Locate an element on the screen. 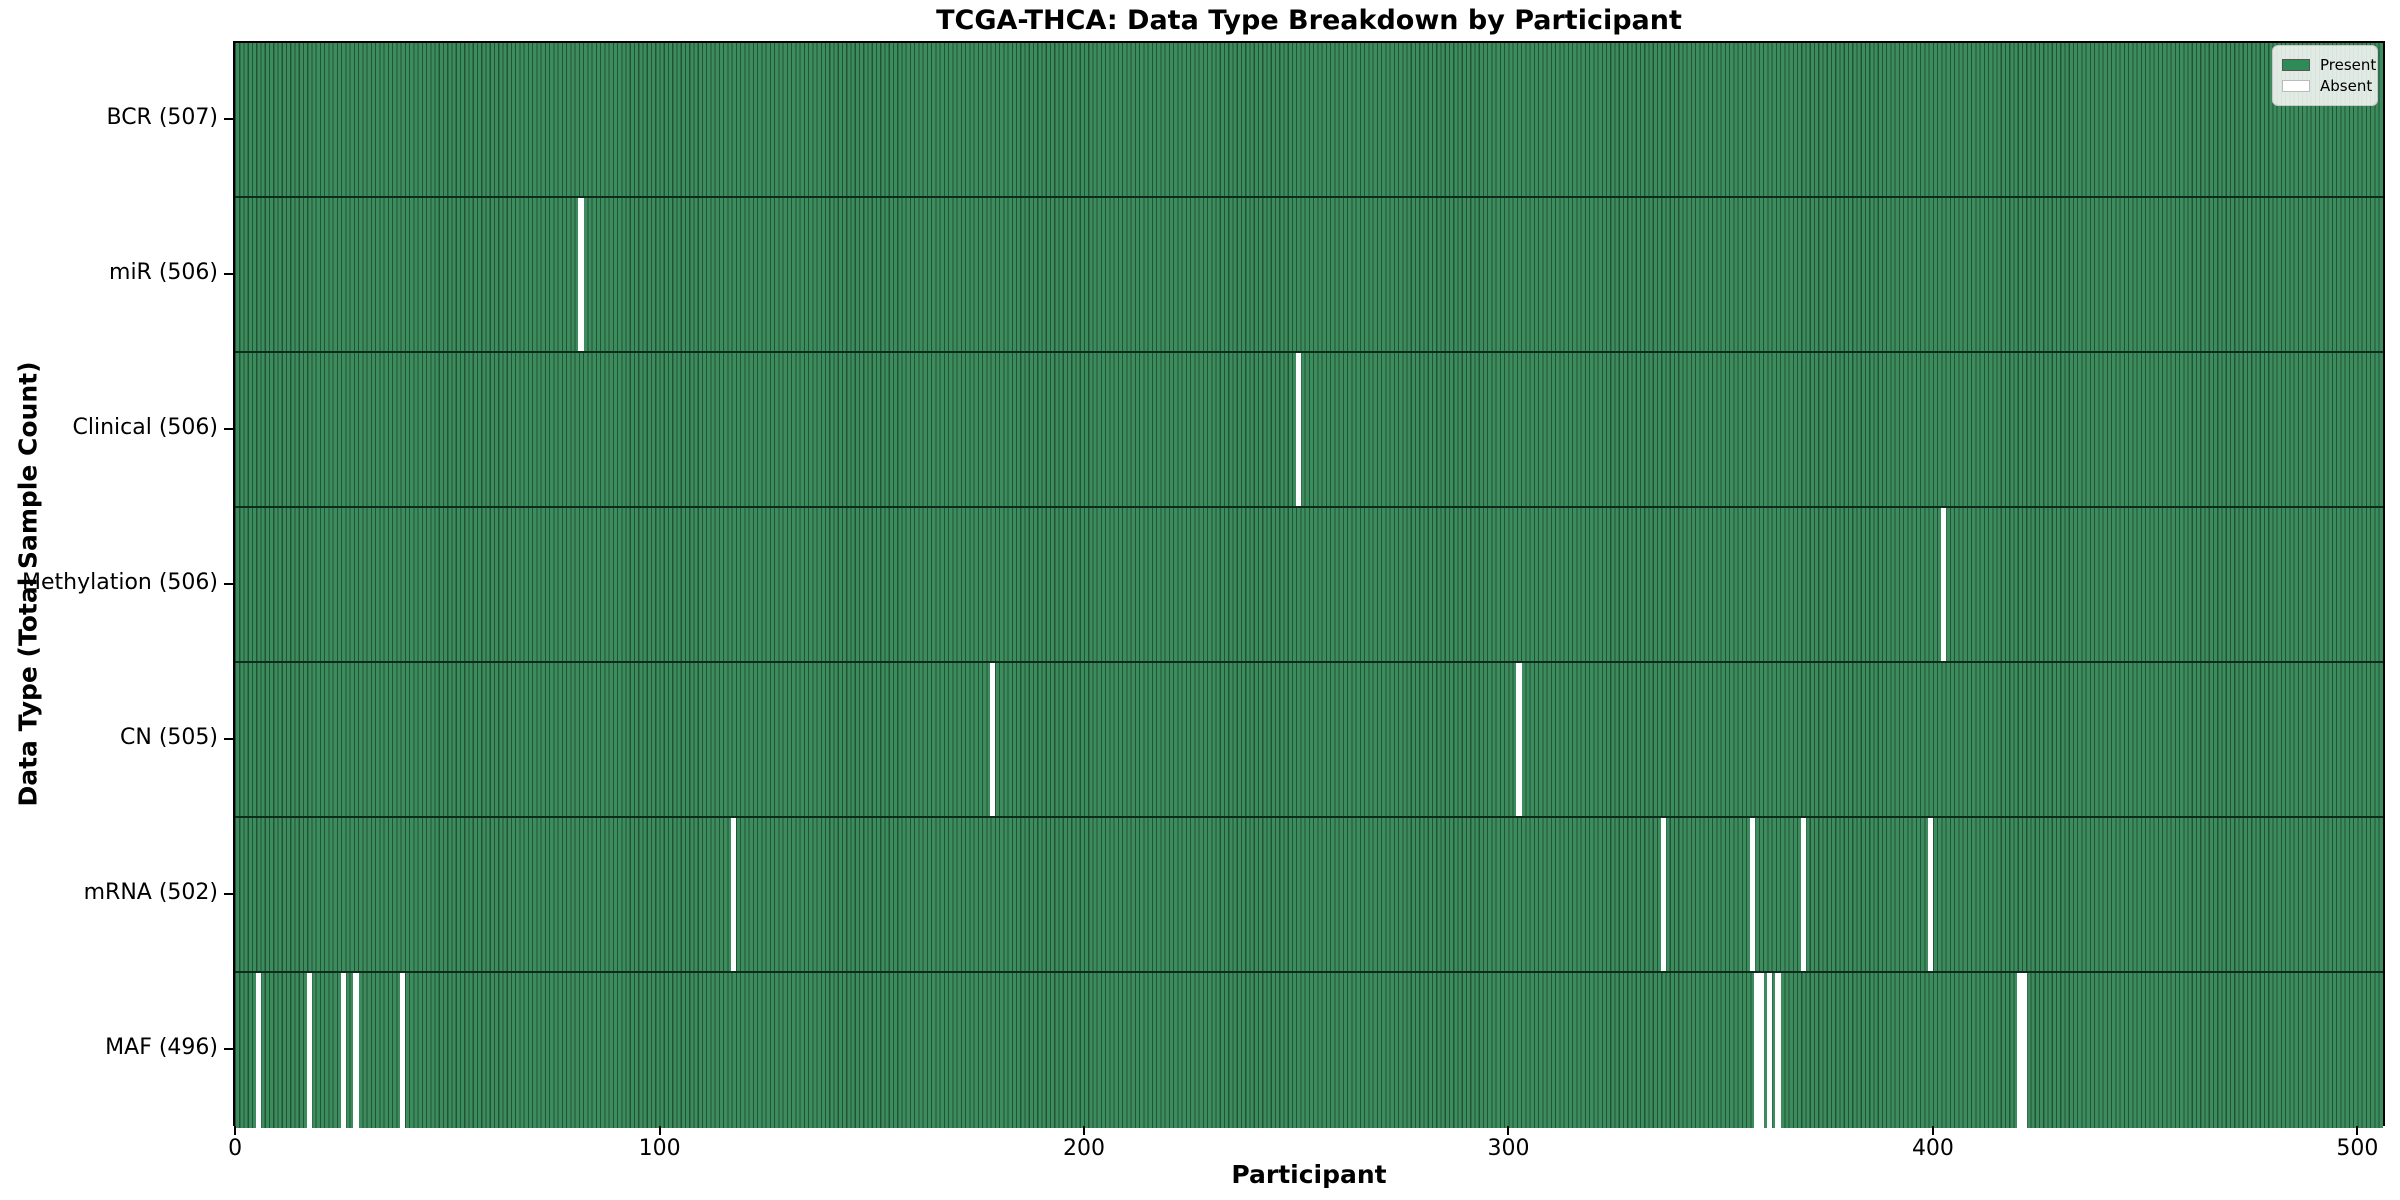 This screenshot has height=1200, width=2400. row-band-methylation is located at coordinates (1309, 585).